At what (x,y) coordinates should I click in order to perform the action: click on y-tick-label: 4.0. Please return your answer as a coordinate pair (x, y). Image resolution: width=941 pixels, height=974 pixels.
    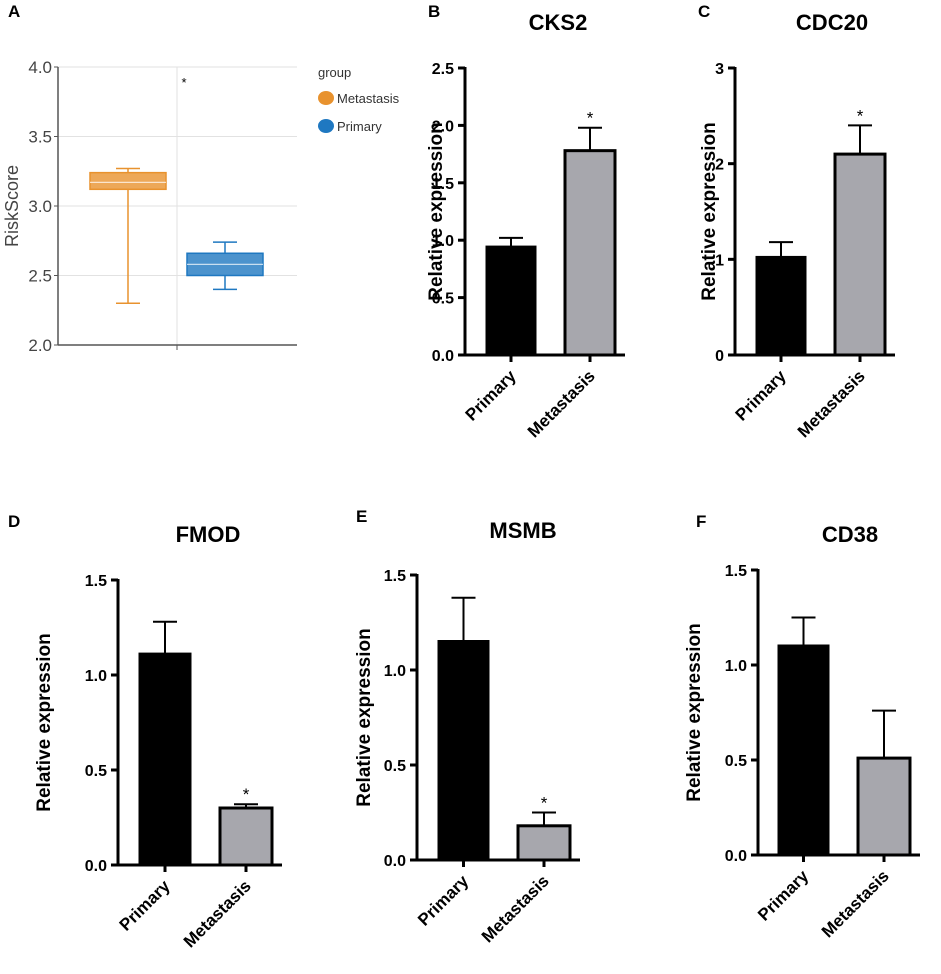
    Looking at the image, I should click on (40, 67).